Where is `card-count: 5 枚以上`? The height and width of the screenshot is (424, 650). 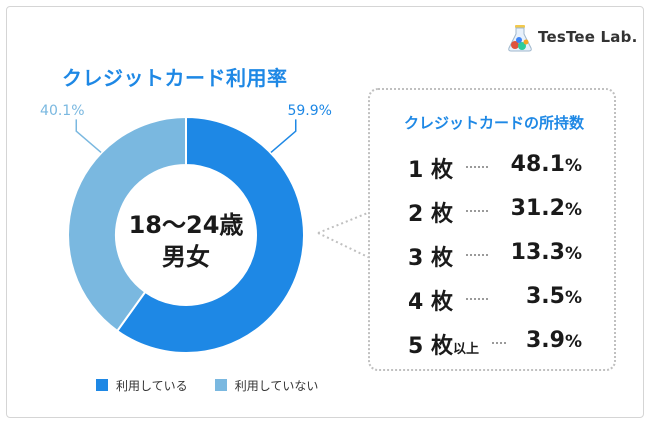 card-count: 5 枚以上 is located at coordinates (443, 344).